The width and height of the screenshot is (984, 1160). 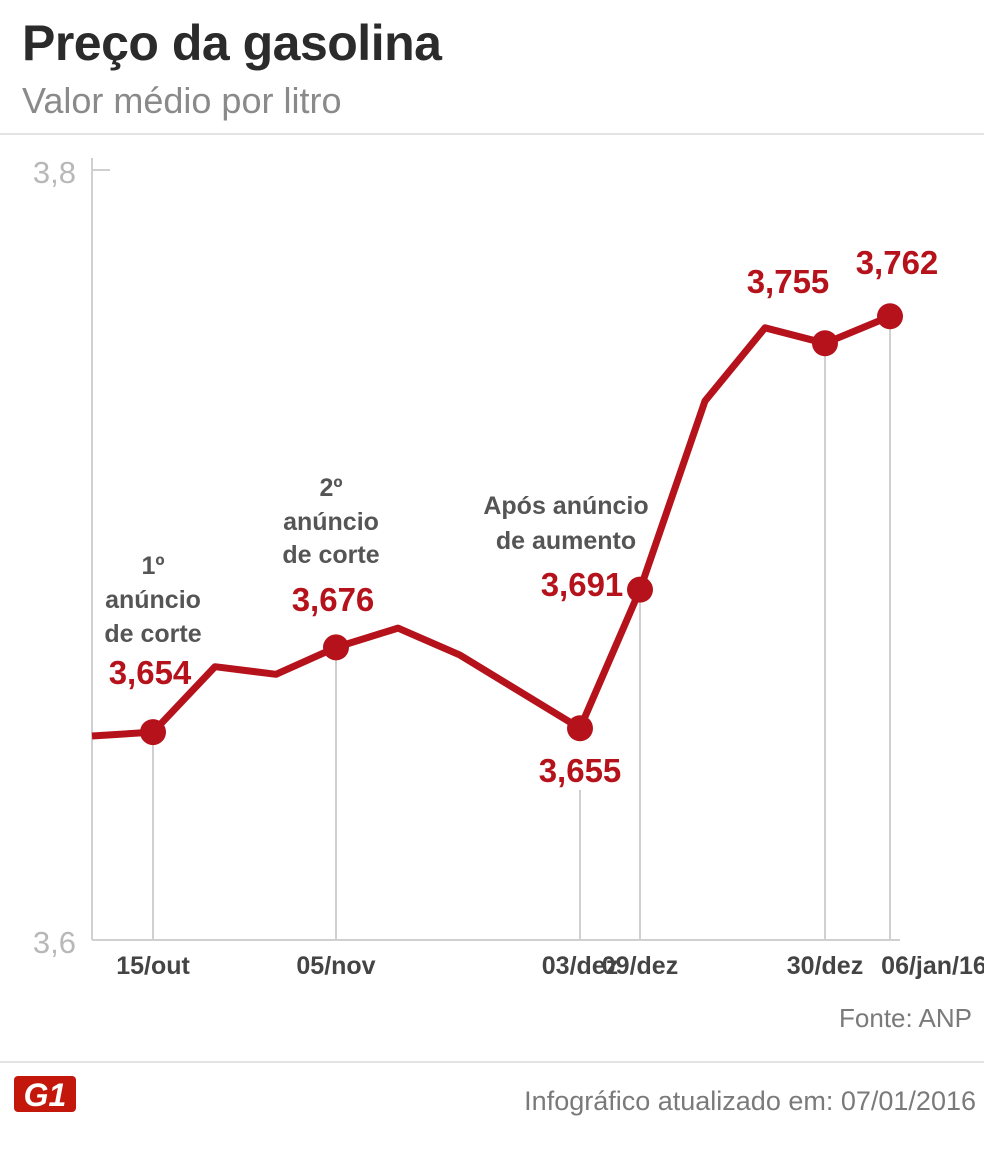 I want to click on data-label: 3,755, so click(x=788, y=281).